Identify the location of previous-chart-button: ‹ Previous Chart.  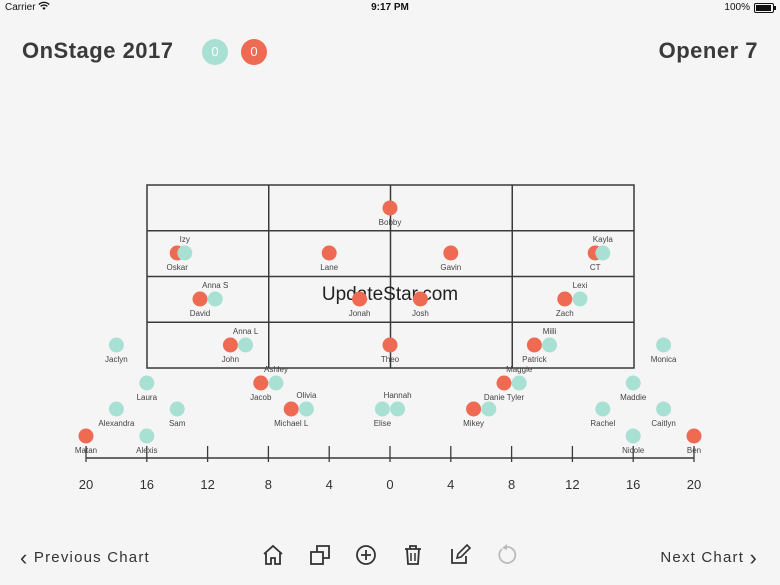
(85, 558).